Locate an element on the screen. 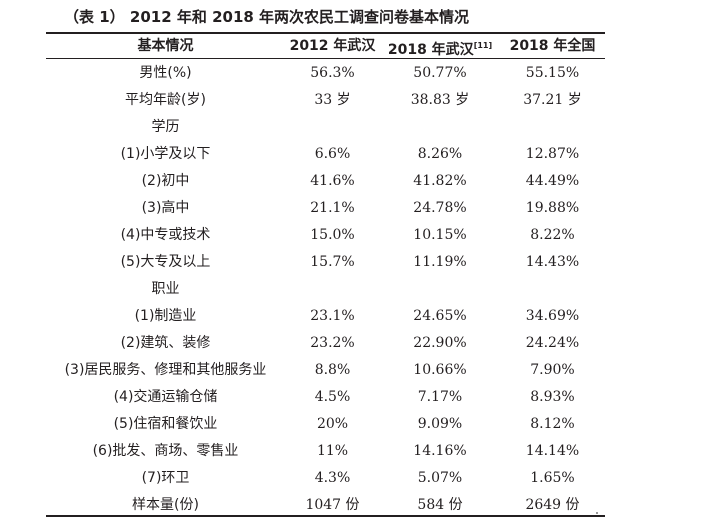 The image size is (703, 521). value-2018-national: 19.88% is located at coordinates (552, 208).